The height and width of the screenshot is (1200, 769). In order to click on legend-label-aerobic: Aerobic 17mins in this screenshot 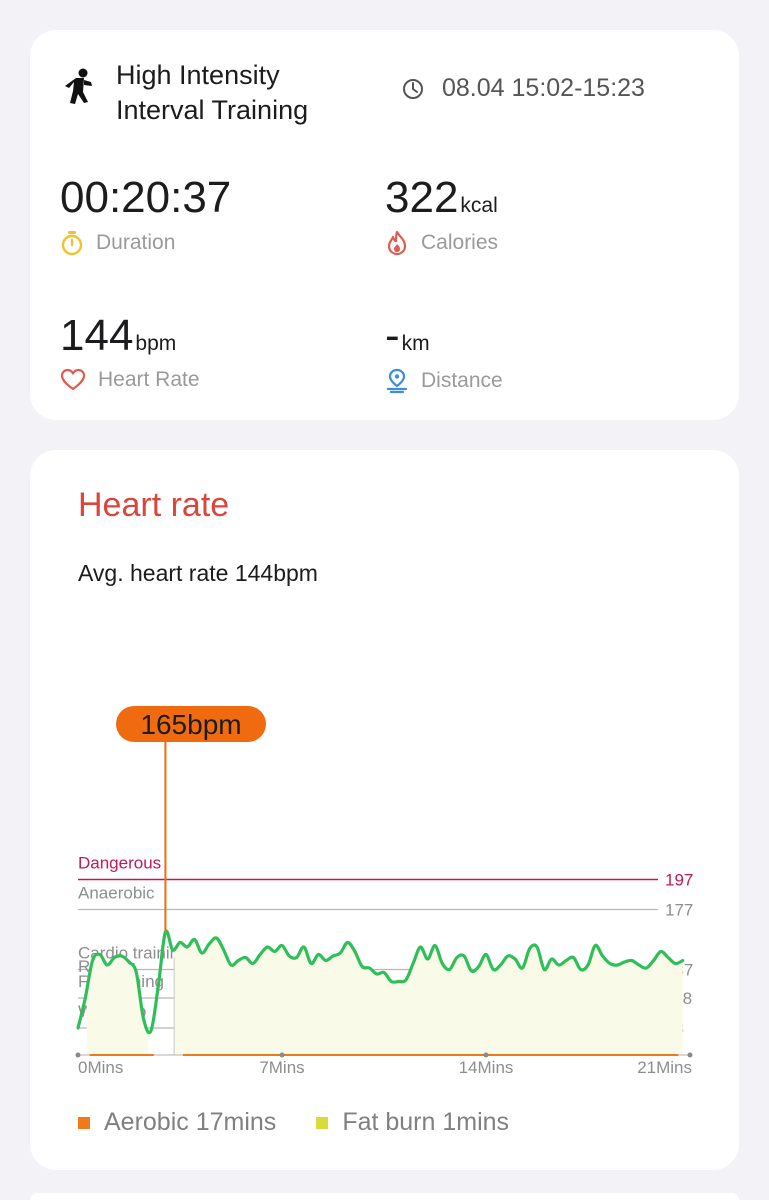, I will do `click(190, 1122)`.